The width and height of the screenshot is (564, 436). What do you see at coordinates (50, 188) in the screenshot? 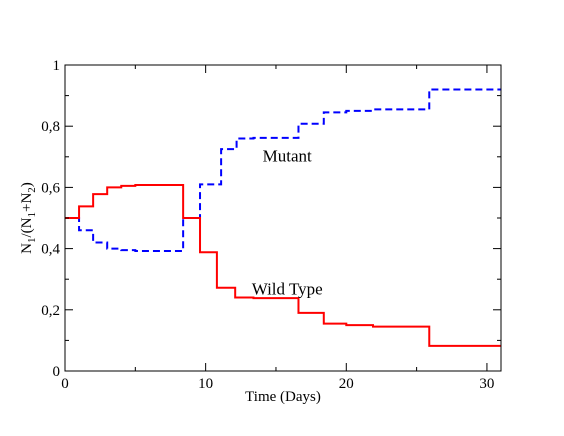
I see `y-tick-label: 0,6` at bounding box center [50, 188].